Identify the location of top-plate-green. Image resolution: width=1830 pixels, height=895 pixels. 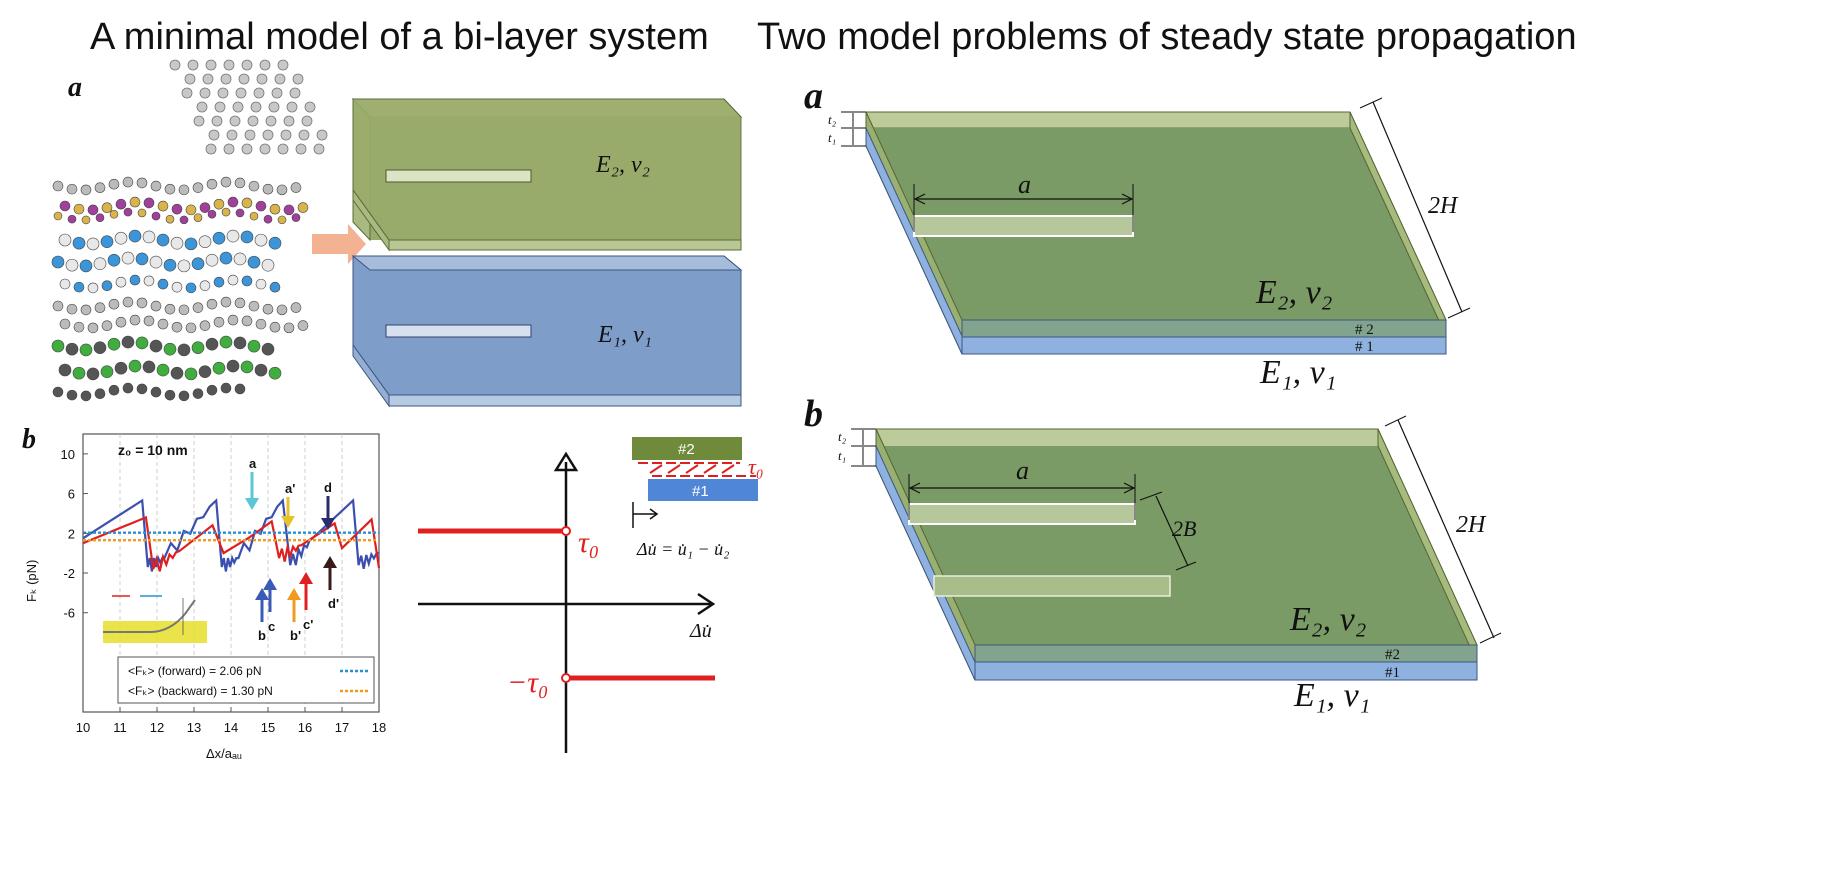
(547, 174).